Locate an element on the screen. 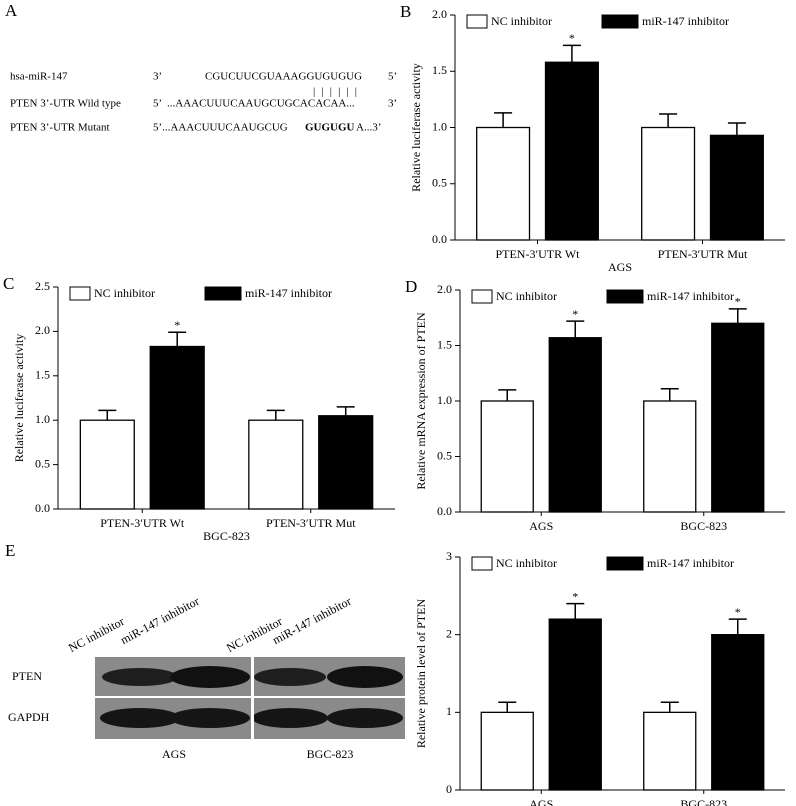  panel-label: A is located at coordinates (11, 10).